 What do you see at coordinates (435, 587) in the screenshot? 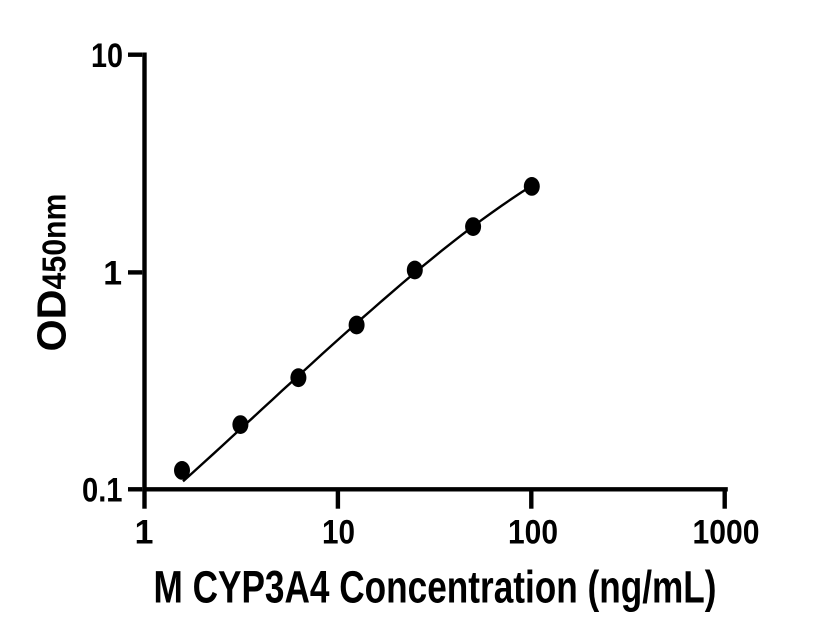
I see `svg-text: M CYP3A4 Concentration (ng/mL)` at bounding box center [435, 587].